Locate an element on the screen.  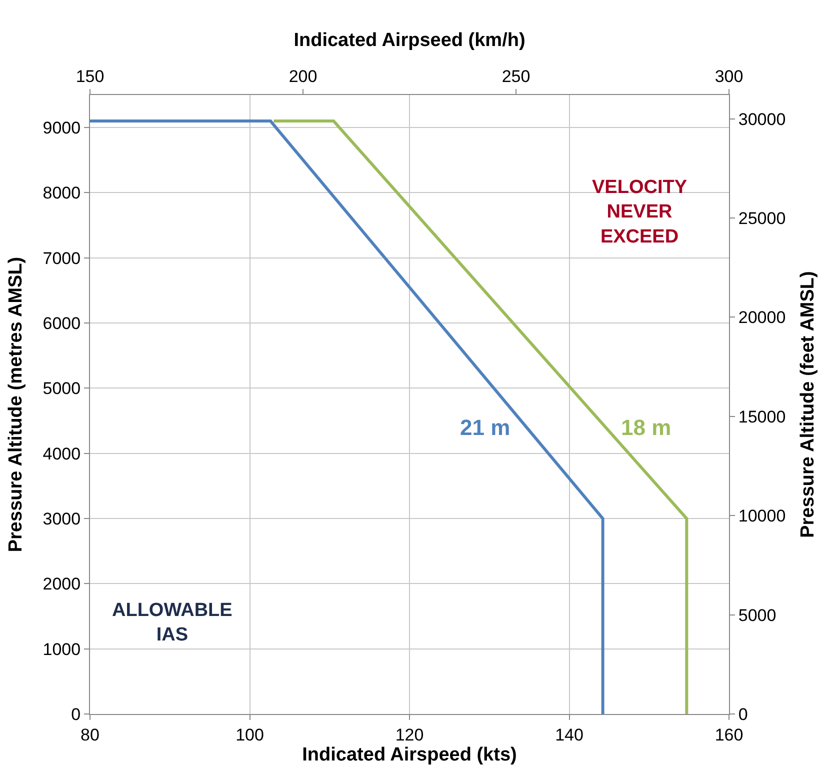
series-label: 18 m is located at coordinates (646, 427).